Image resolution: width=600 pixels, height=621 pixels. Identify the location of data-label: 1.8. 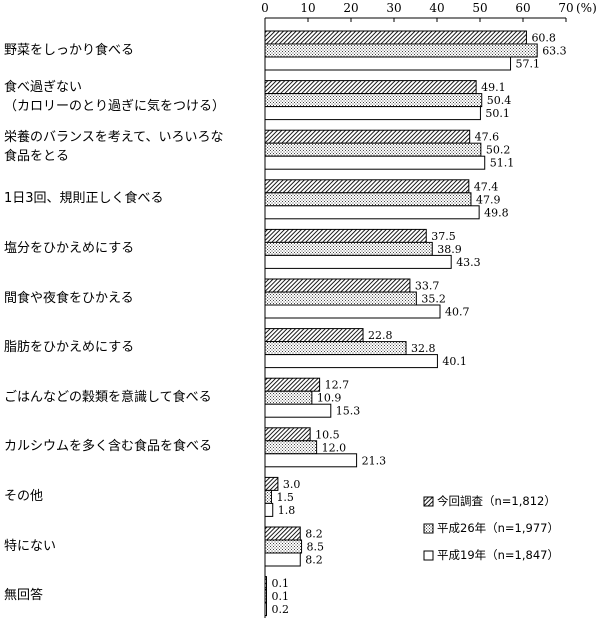
(287, 510).